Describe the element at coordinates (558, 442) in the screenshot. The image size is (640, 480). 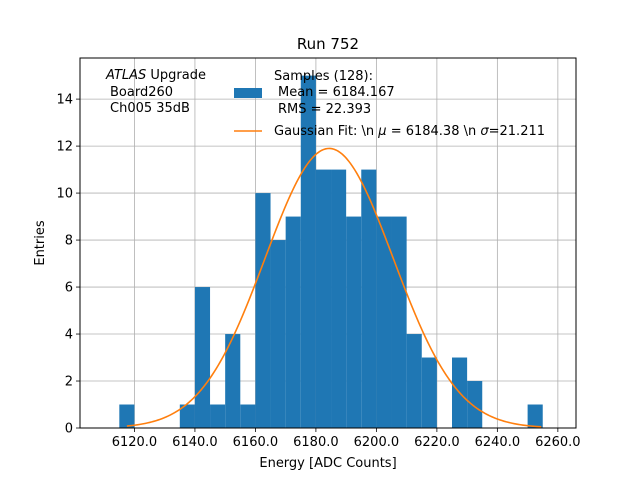
I see `x-tick-label: 6260.0` at that location.